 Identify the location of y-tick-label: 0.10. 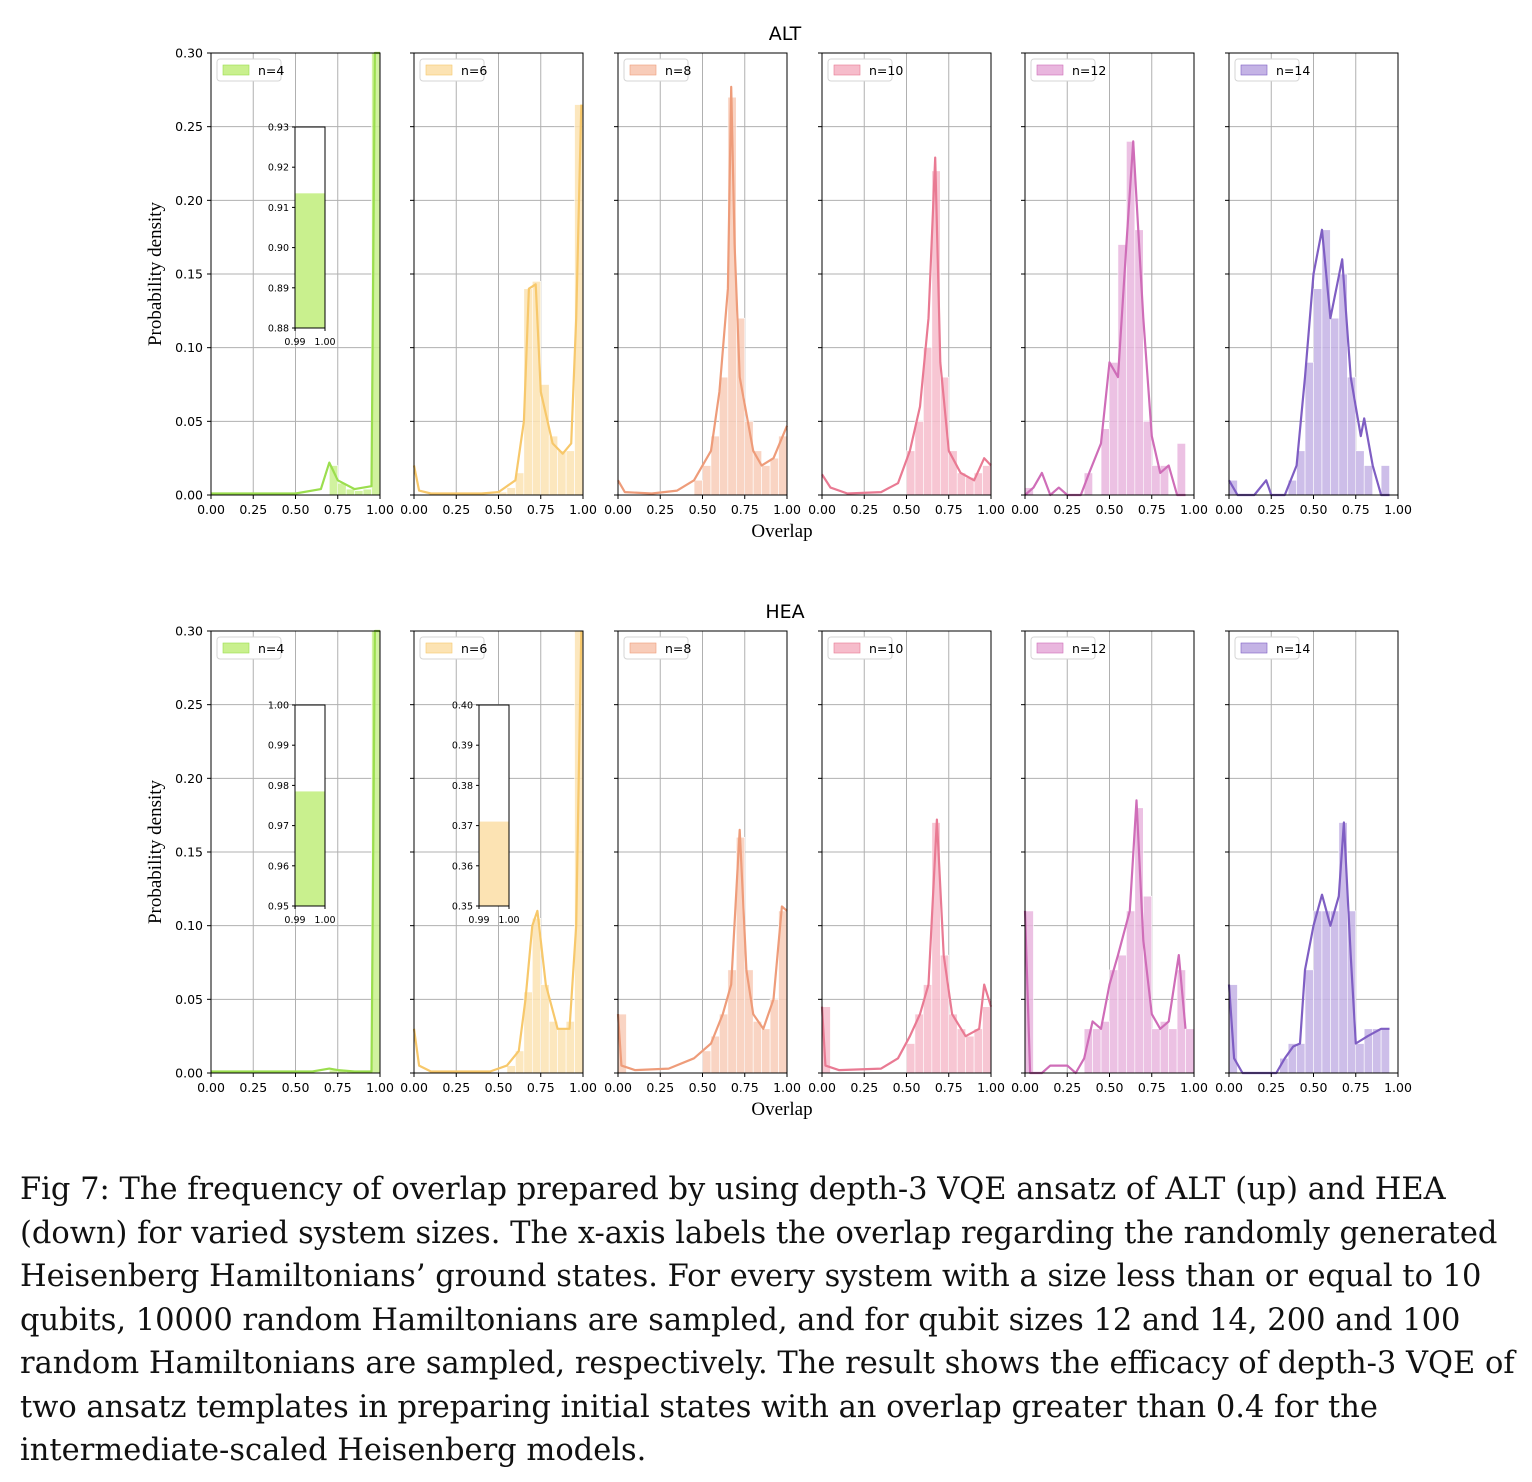
(189, 347).